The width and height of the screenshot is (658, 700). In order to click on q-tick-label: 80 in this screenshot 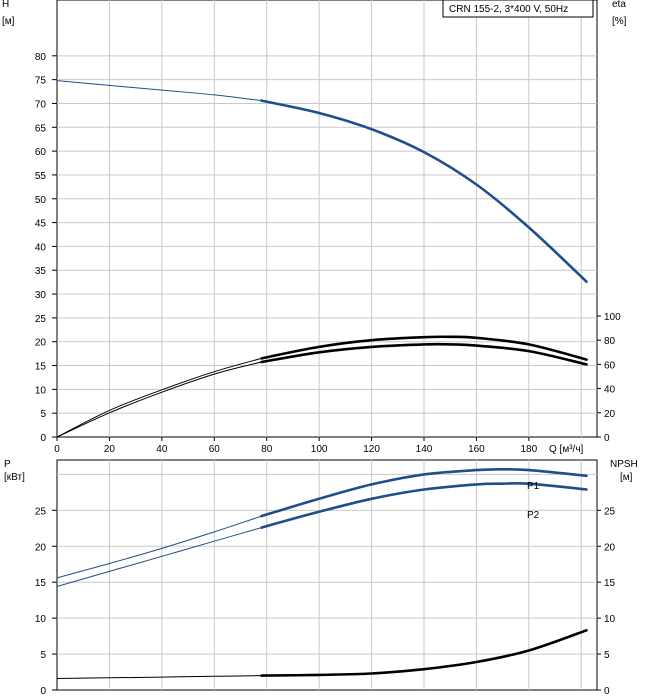, I will do `click(267, 449)`.